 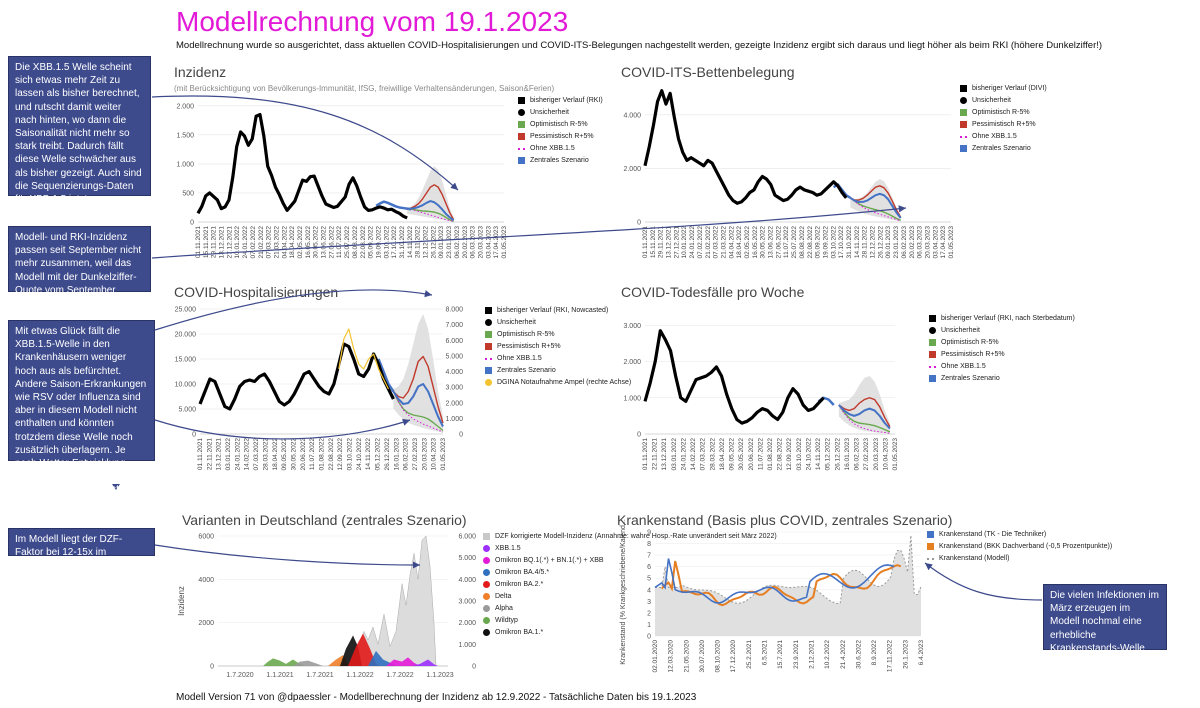 I want to click on x-tick-label: 09.01.2023, so click(x=441, y=242).